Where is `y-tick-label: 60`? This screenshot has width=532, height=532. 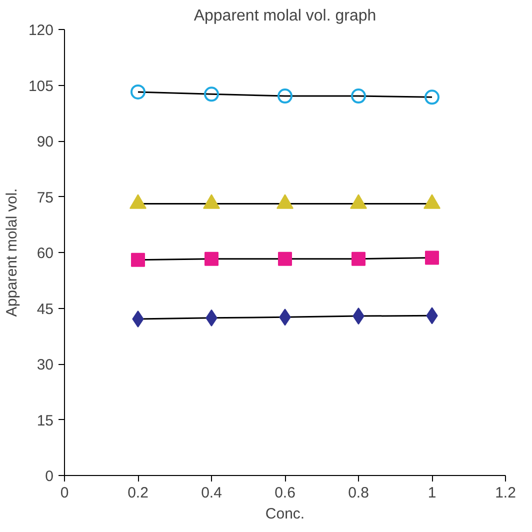 y-tick-label: 60 is located at coordinates (45, 253).